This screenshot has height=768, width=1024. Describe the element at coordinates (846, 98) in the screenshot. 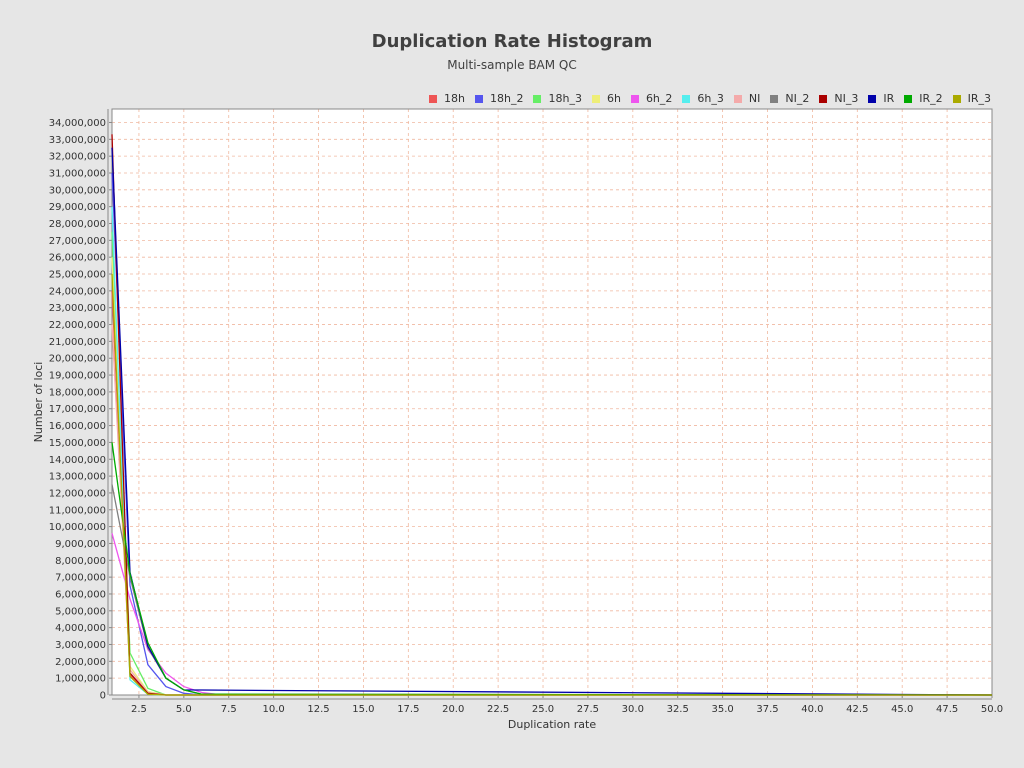

I see `legend-label: NI_3` at that location.